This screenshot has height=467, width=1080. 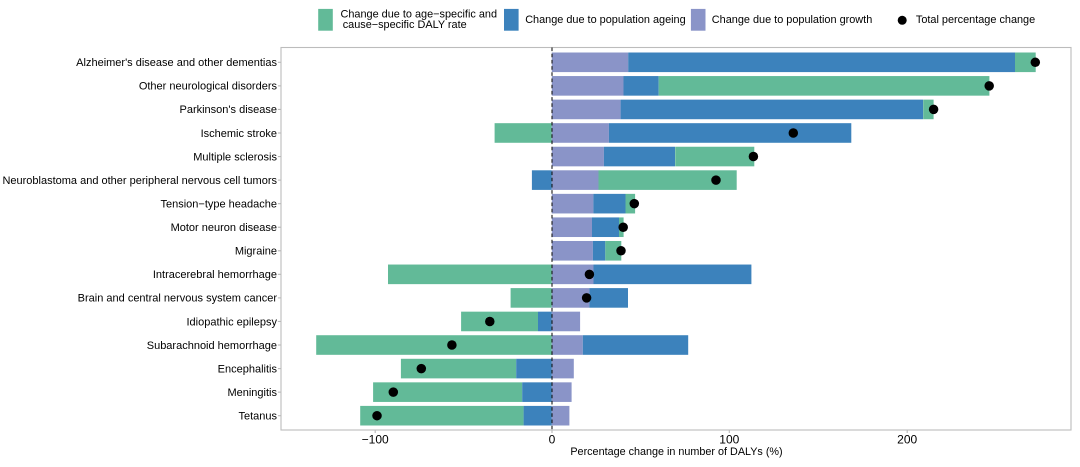 I want to click on svg-text: 100, so click(x=729, y=439).